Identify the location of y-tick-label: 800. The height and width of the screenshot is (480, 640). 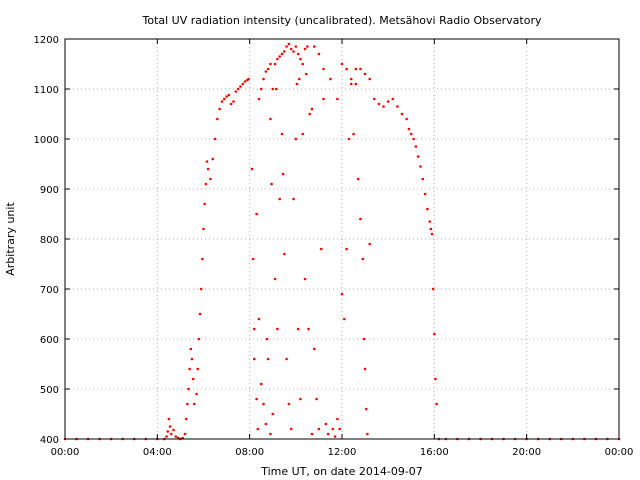
(49, 240).